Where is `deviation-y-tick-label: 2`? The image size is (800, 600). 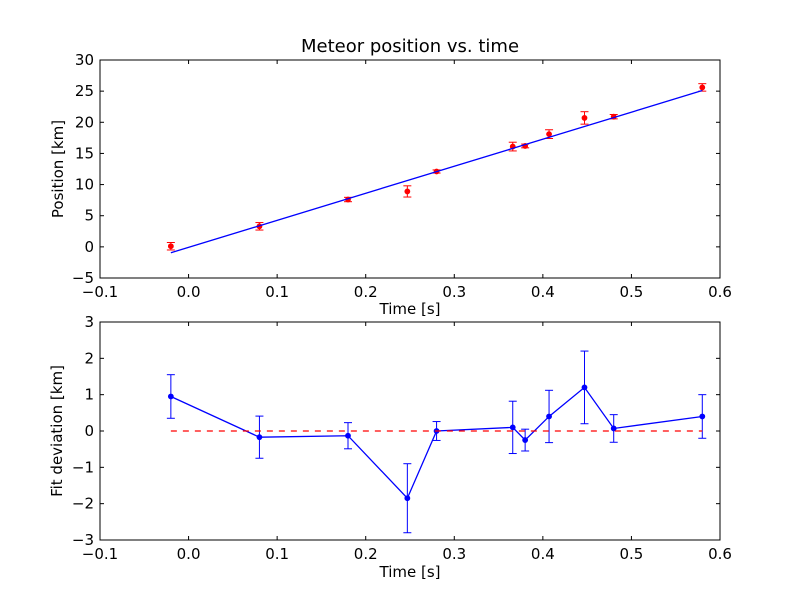 deviation-y-tick-label: 2 is located at coordinates (89, 358).